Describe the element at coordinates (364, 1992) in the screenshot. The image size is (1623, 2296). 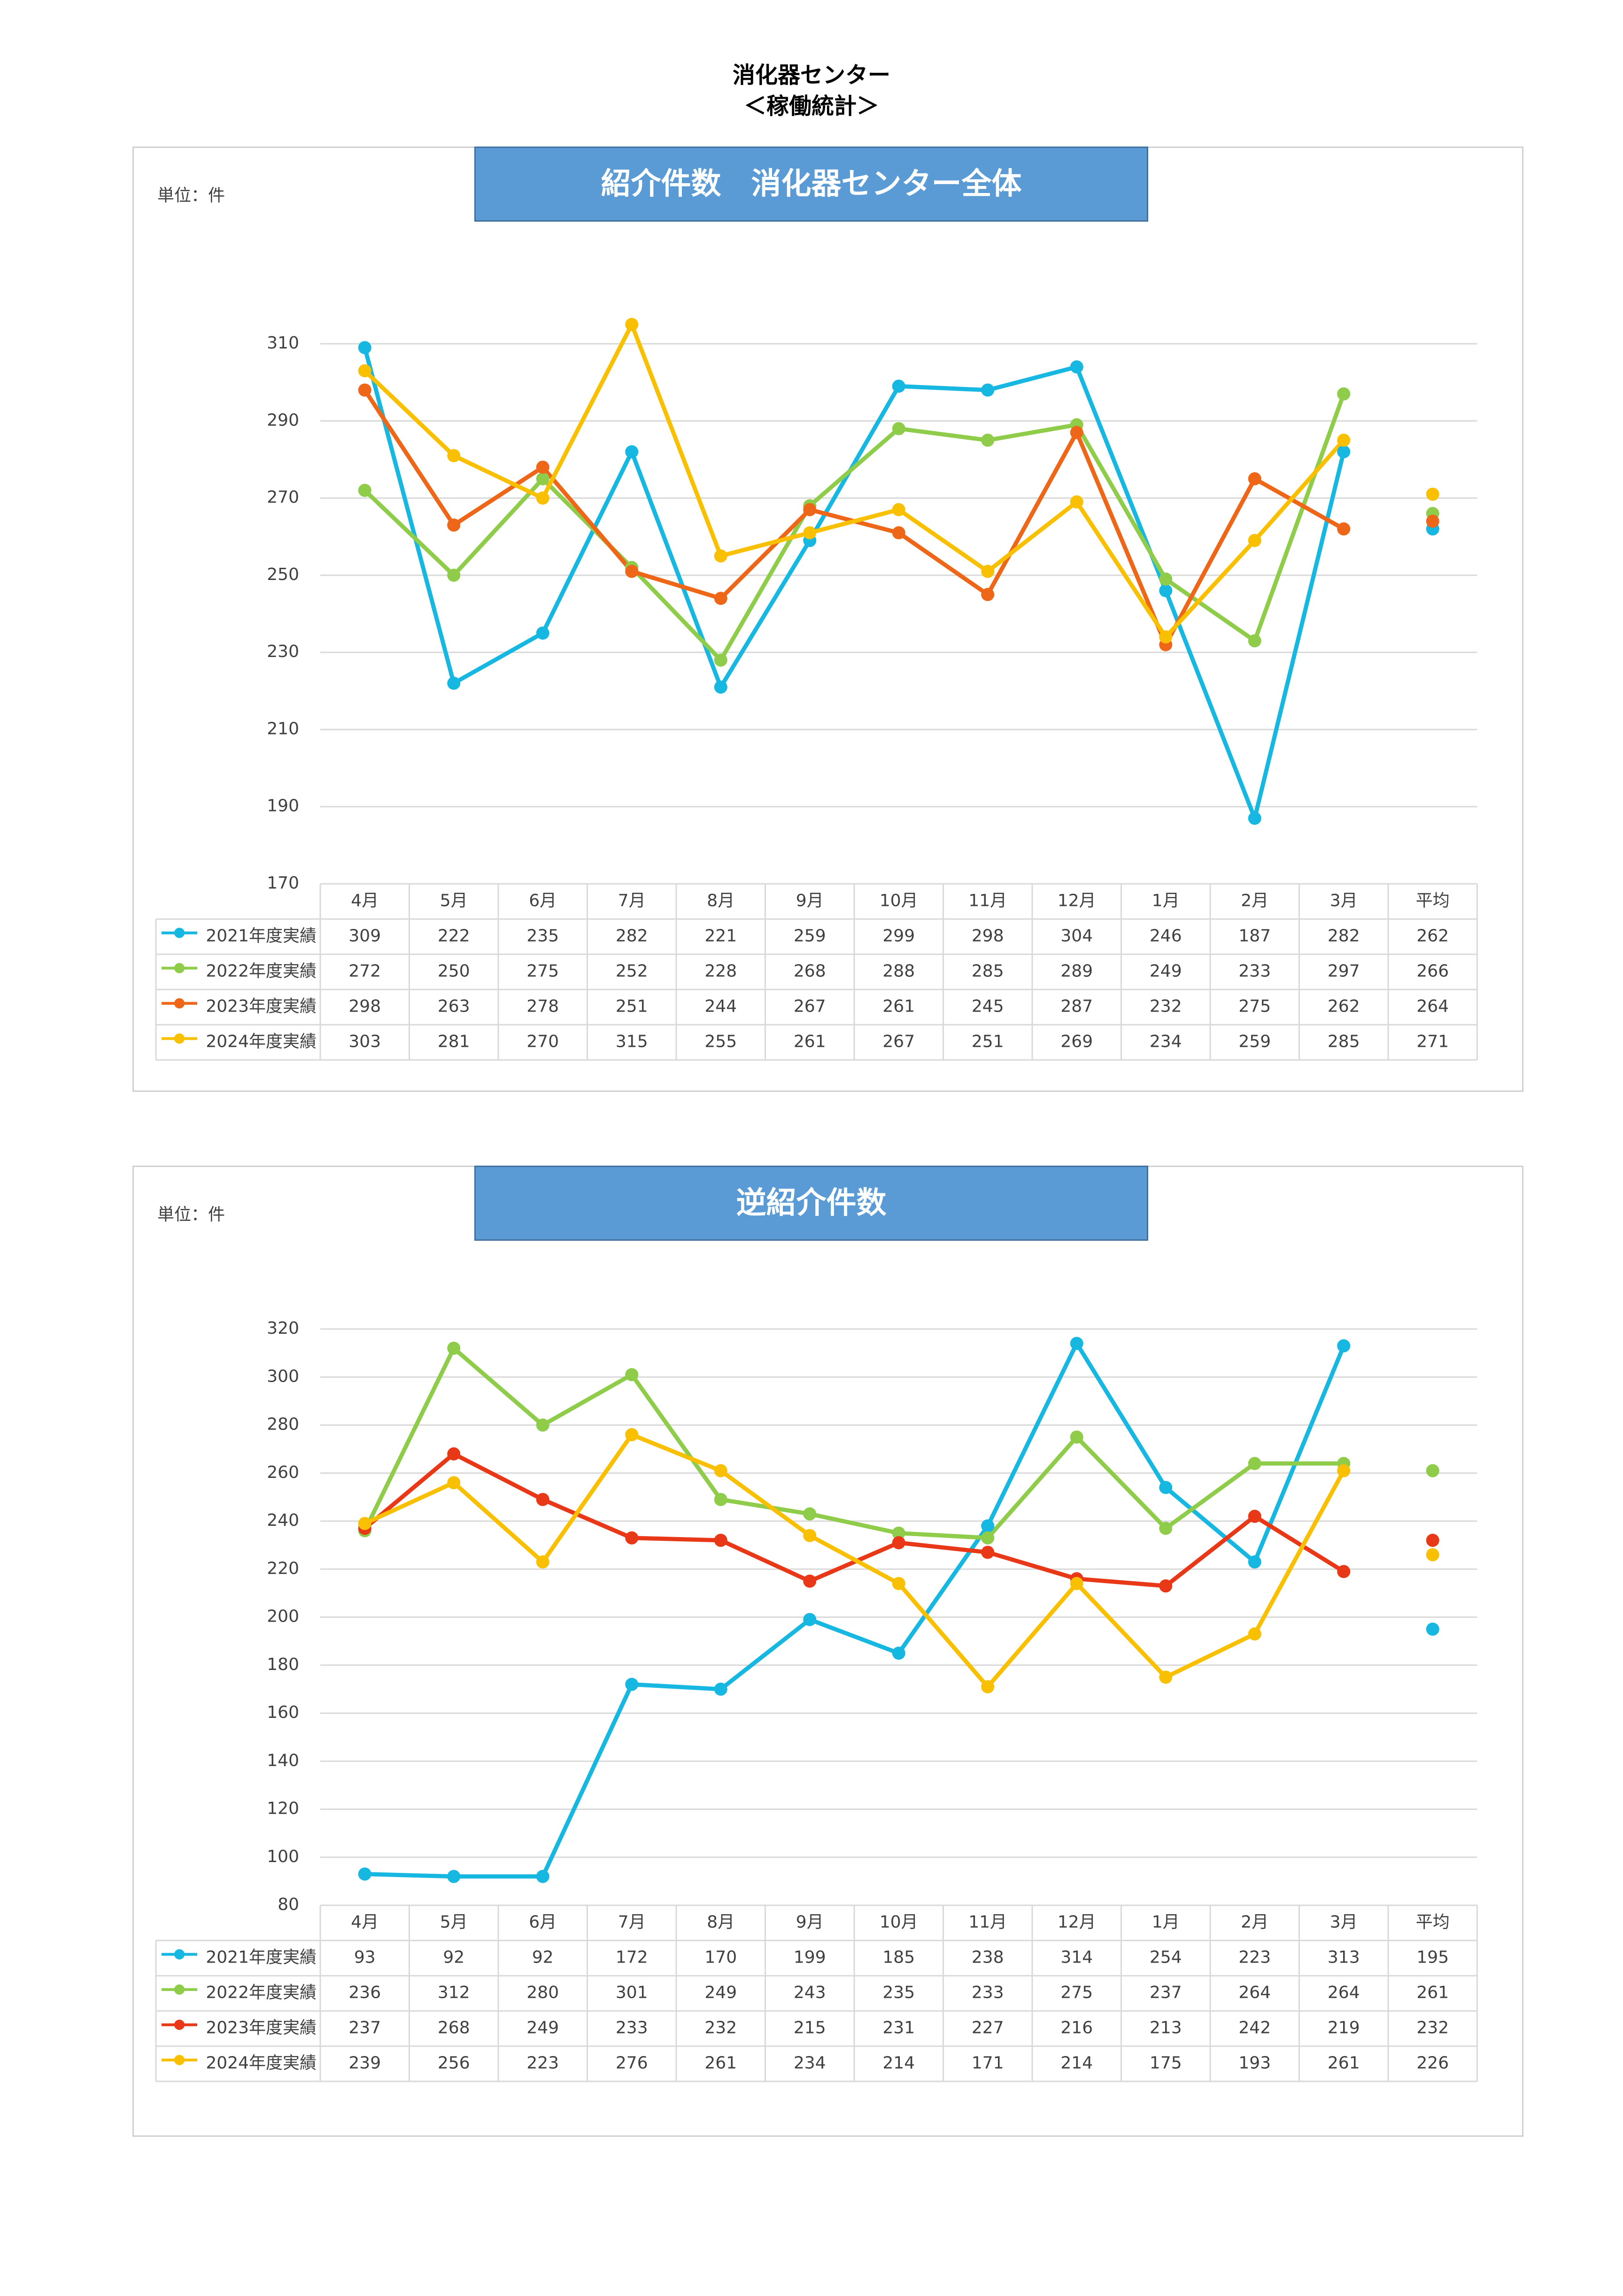
I see `table-value: 236` at that location.